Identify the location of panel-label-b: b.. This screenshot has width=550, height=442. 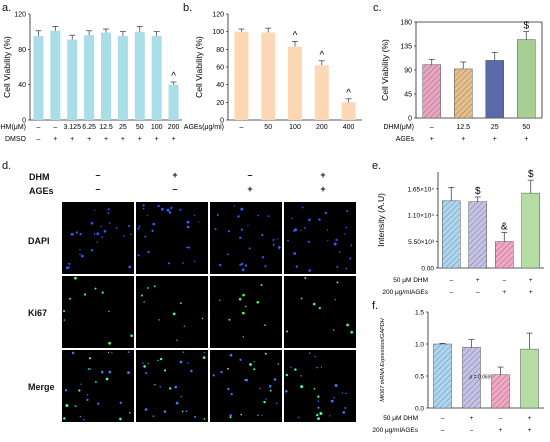
(188, 8).